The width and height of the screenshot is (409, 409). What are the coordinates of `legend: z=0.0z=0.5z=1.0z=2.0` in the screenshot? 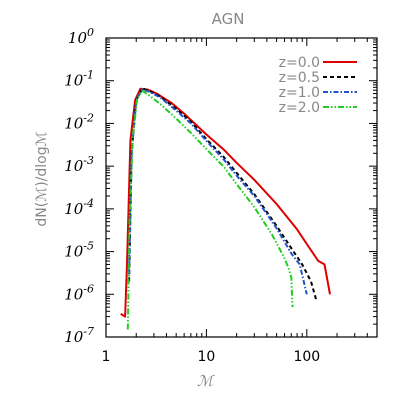 It's located at (318, 85).